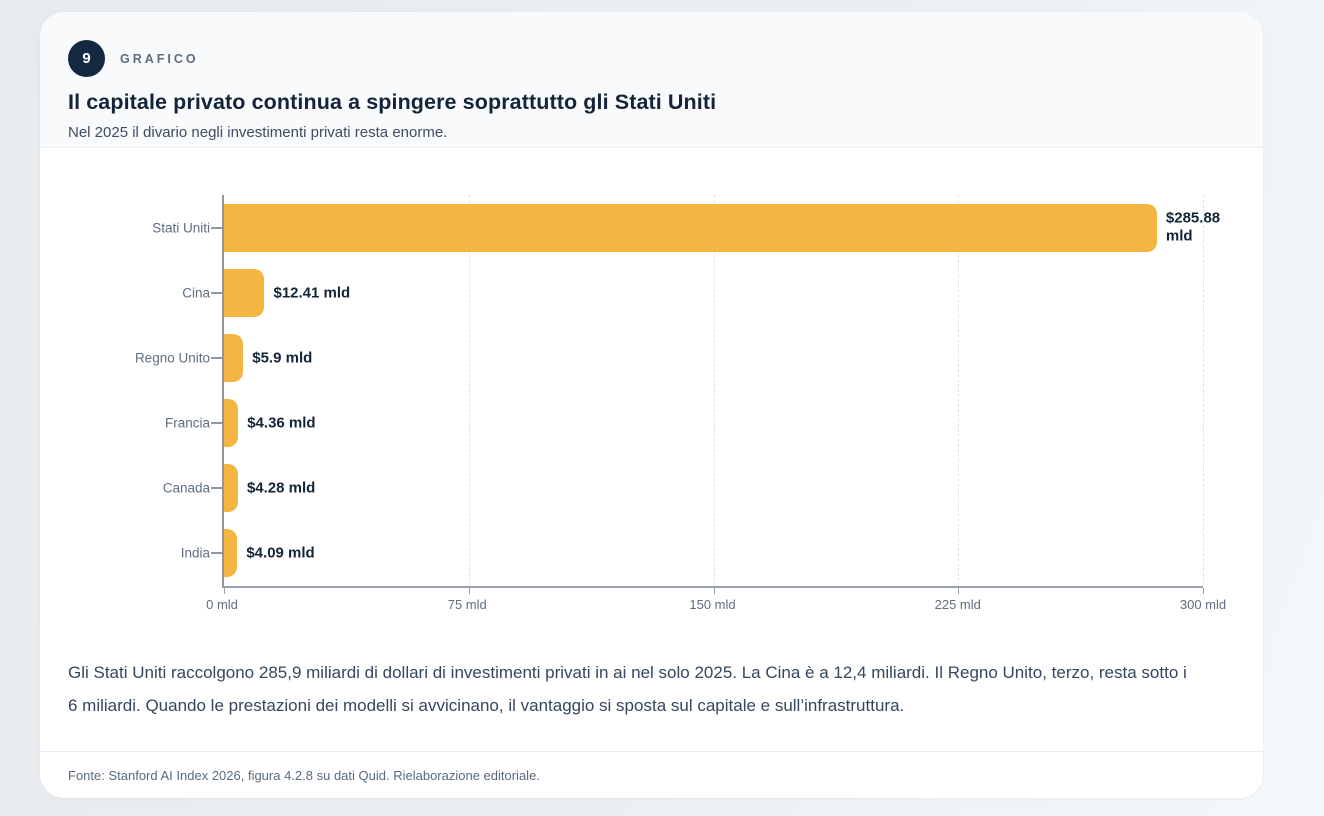 This screenshot has width=1324, height=816. Describe the element at coordinates (1203, 604) in the screenshot. I see `x-axis-tick-label: 300 mld` at that location.